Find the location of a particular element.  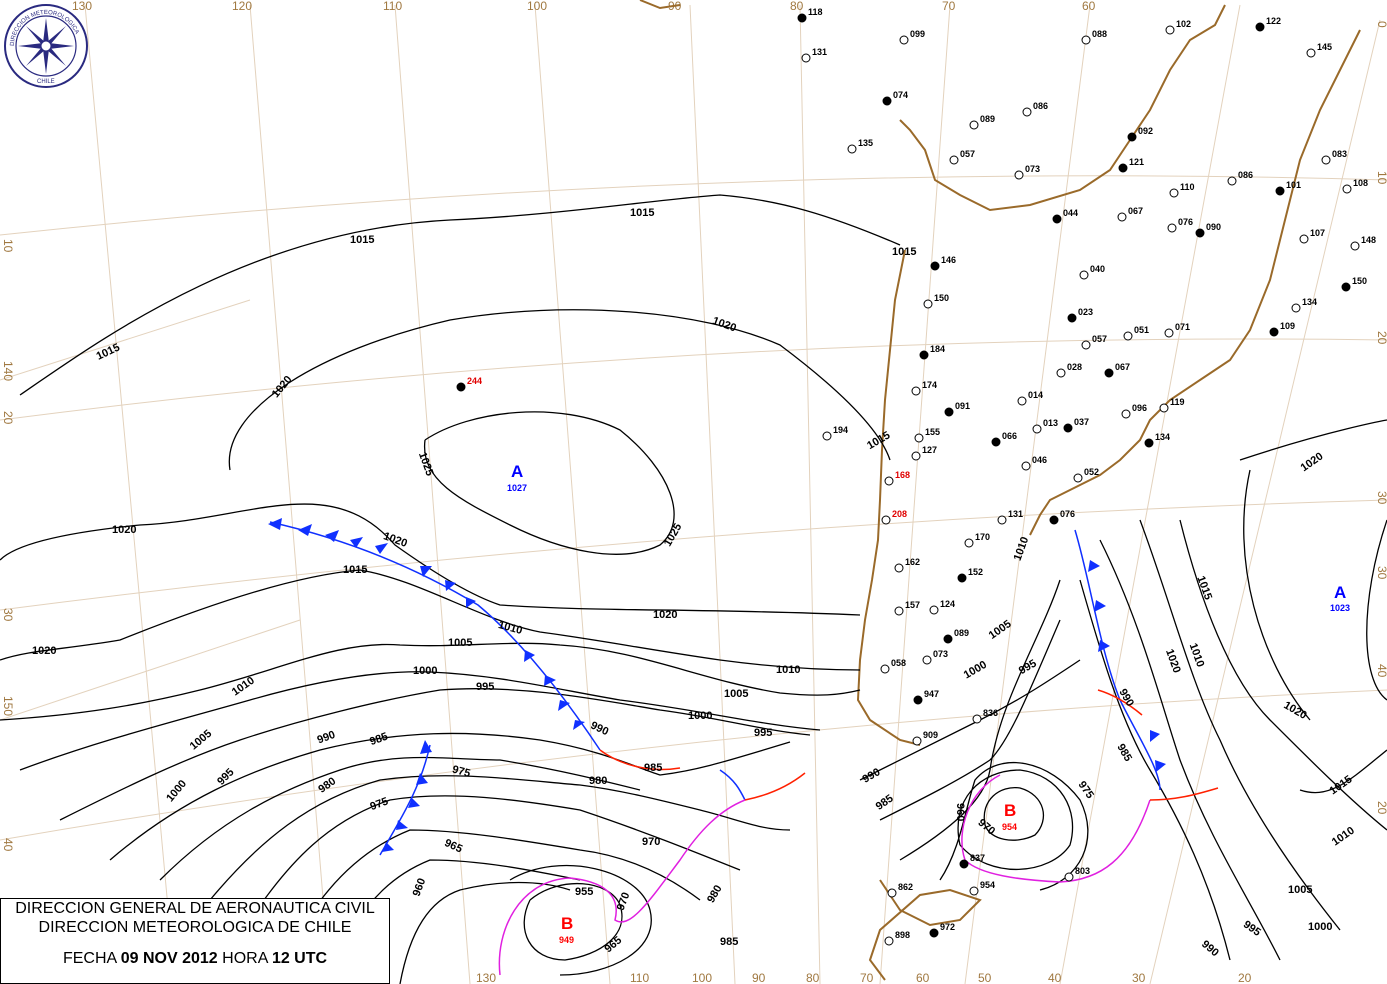

station-pressure: 101 is located at coordinates (1293, 185).